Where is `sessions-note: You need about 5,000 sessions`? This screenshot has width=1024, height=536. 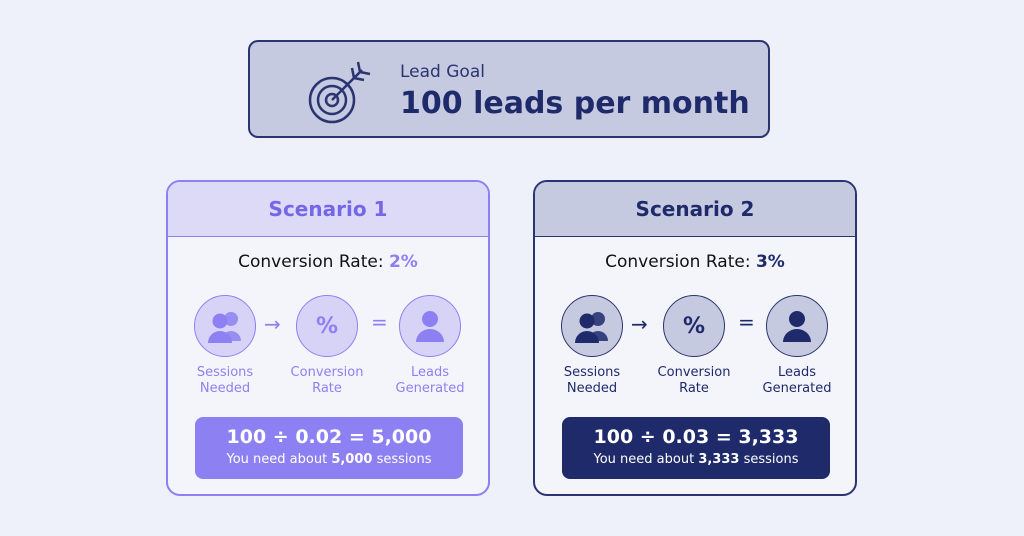 sessions-note: You need about 5,000 sessions is located at coordinates (329, 459).